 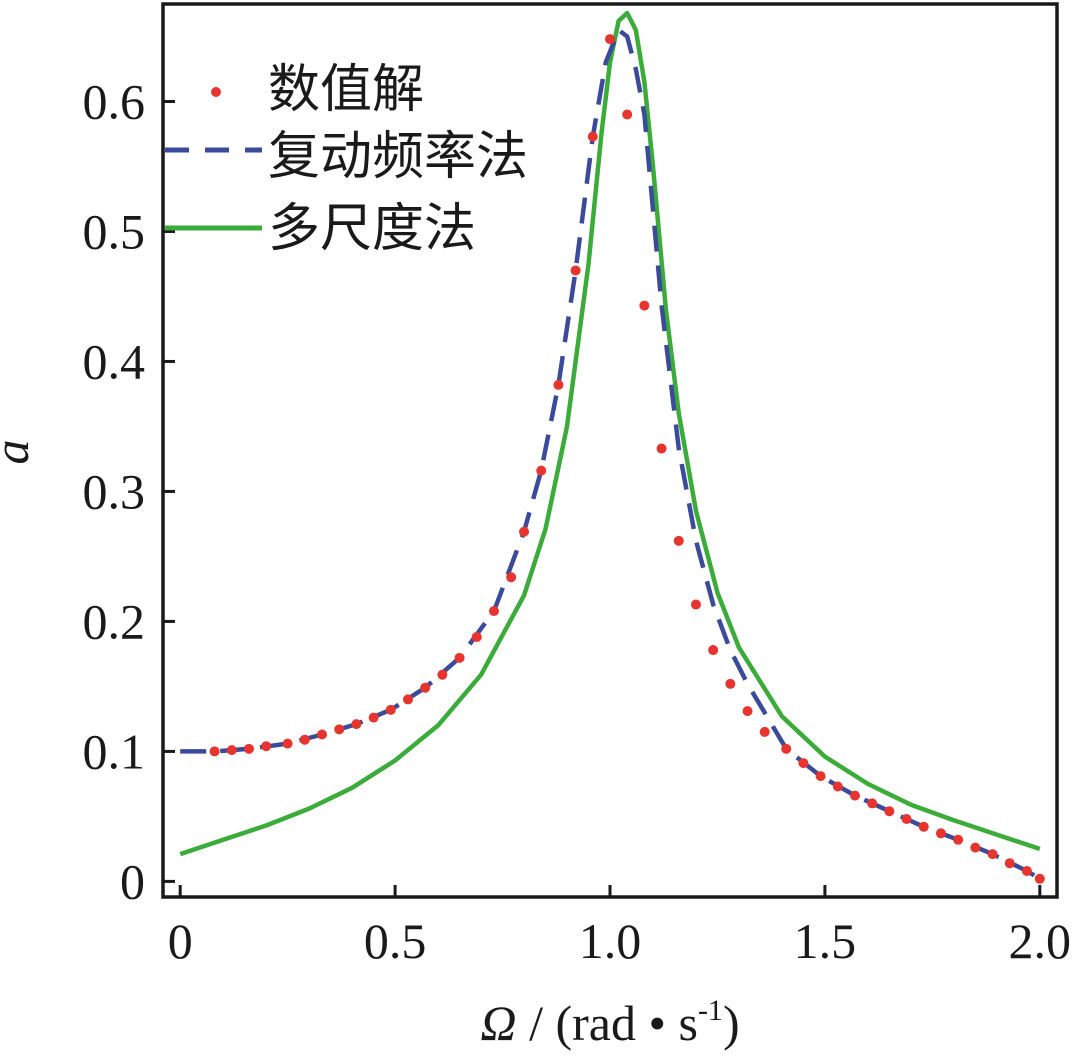 I want to click on x-axis-label-close: ), so click(x=731, y=1023).